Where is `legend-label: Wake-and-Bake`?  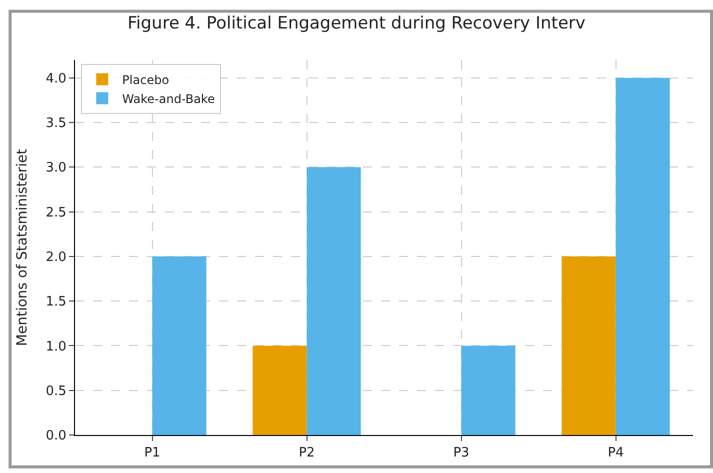
legend-label: Wake-and-Bake is located at coordinates (168, 99).